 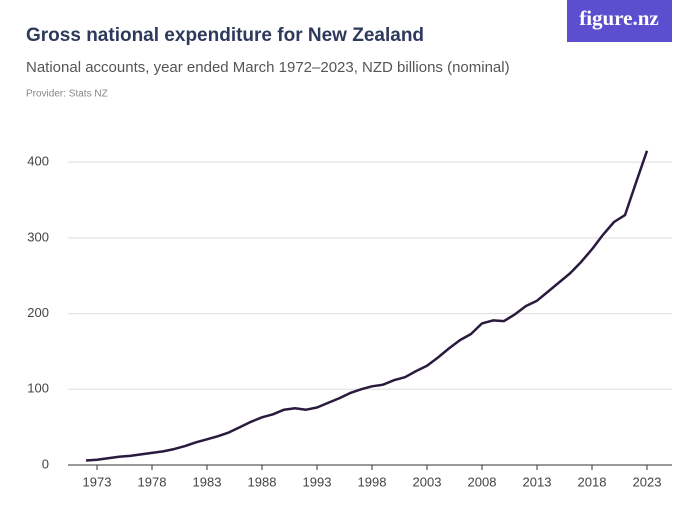 What do you see at coordinates (38, 161) in the screenshot?
I see `y-tick-label: 400` at bounding box center [38, 161].